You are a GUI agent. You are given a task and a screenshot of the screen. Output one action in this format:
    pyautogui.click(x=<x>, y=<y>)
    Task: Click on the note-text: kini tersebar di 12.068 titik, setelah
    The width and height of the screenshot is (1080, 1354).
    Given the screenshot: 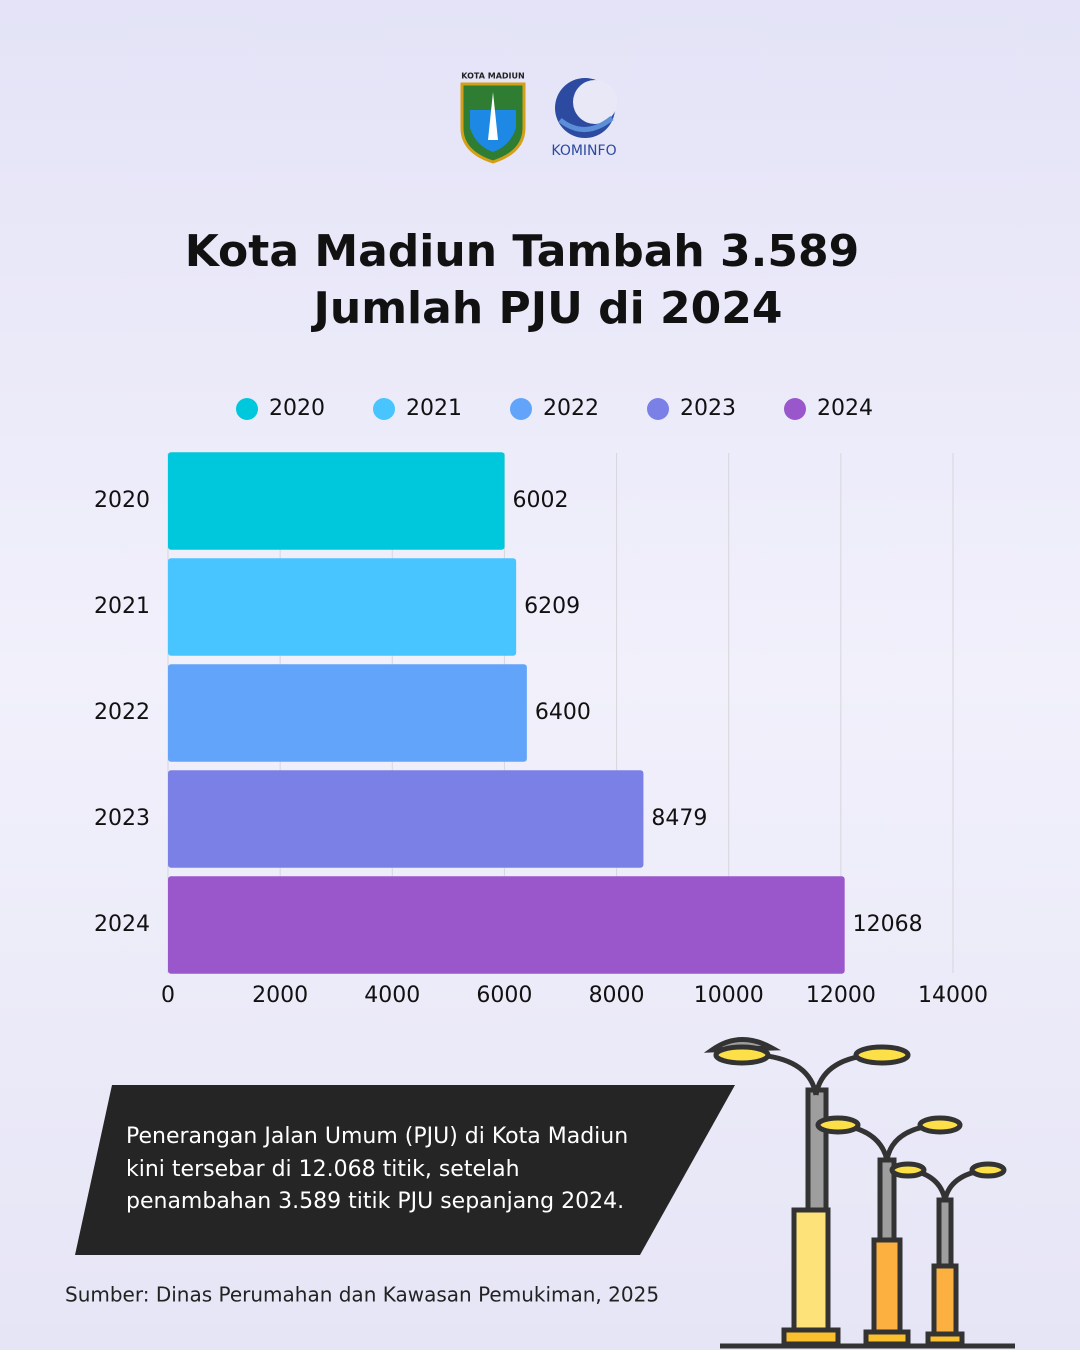 What is the action you would take?
    pyautogui.click(x=323, y=1169)
    